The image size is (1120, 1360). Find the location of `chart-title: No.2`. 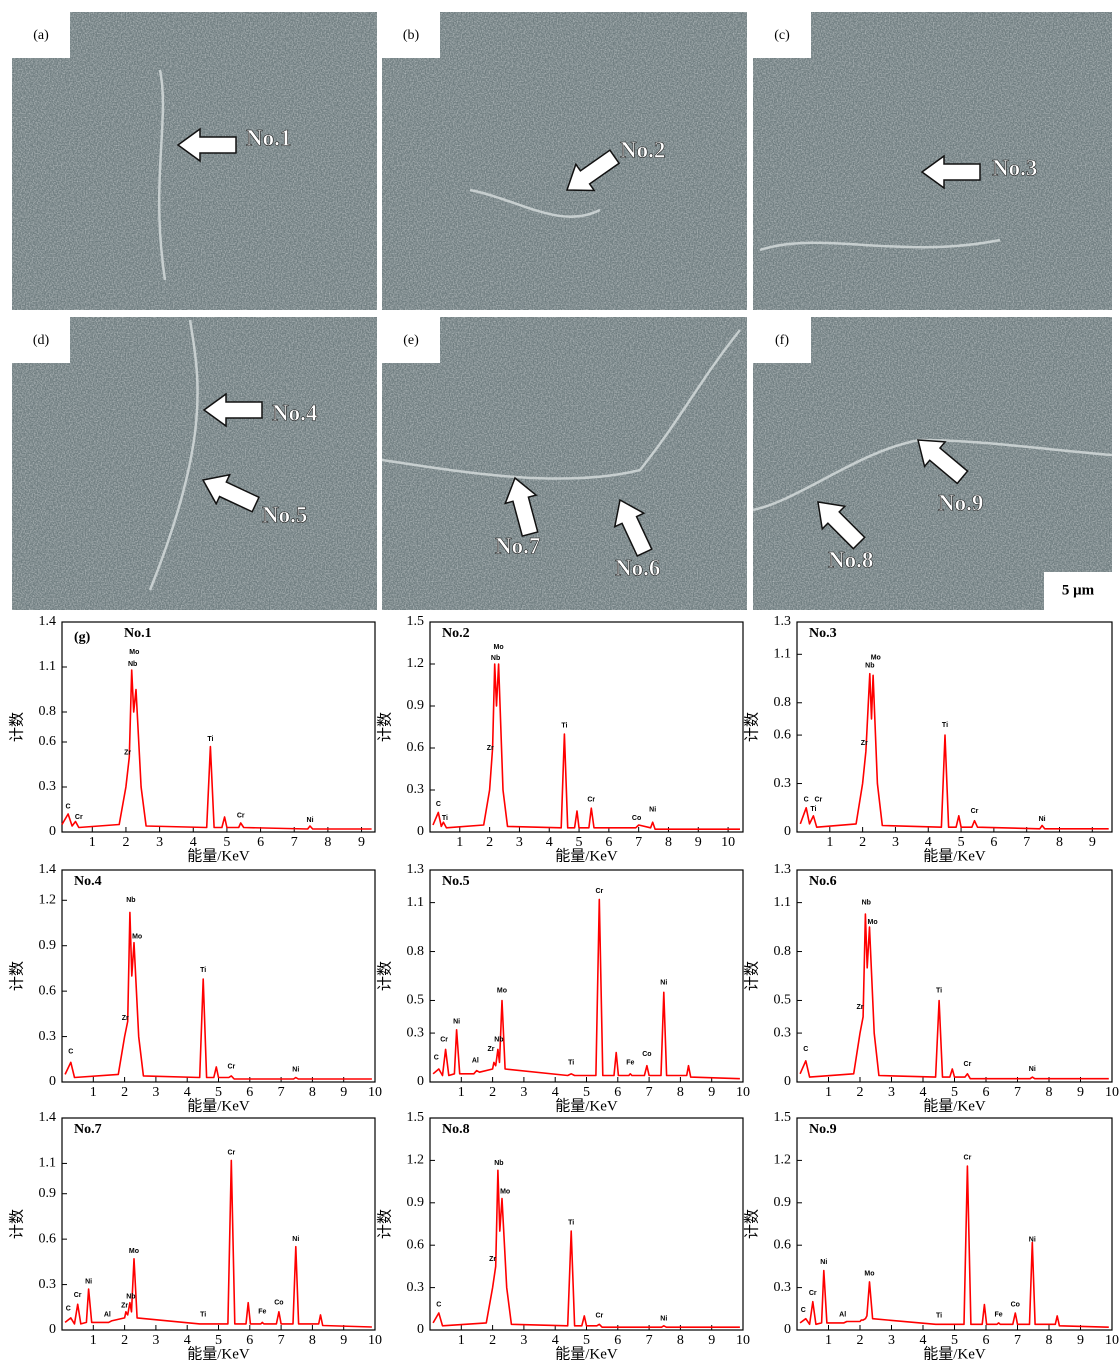

chart-title: No.2 is located at coordinates (456, 633).